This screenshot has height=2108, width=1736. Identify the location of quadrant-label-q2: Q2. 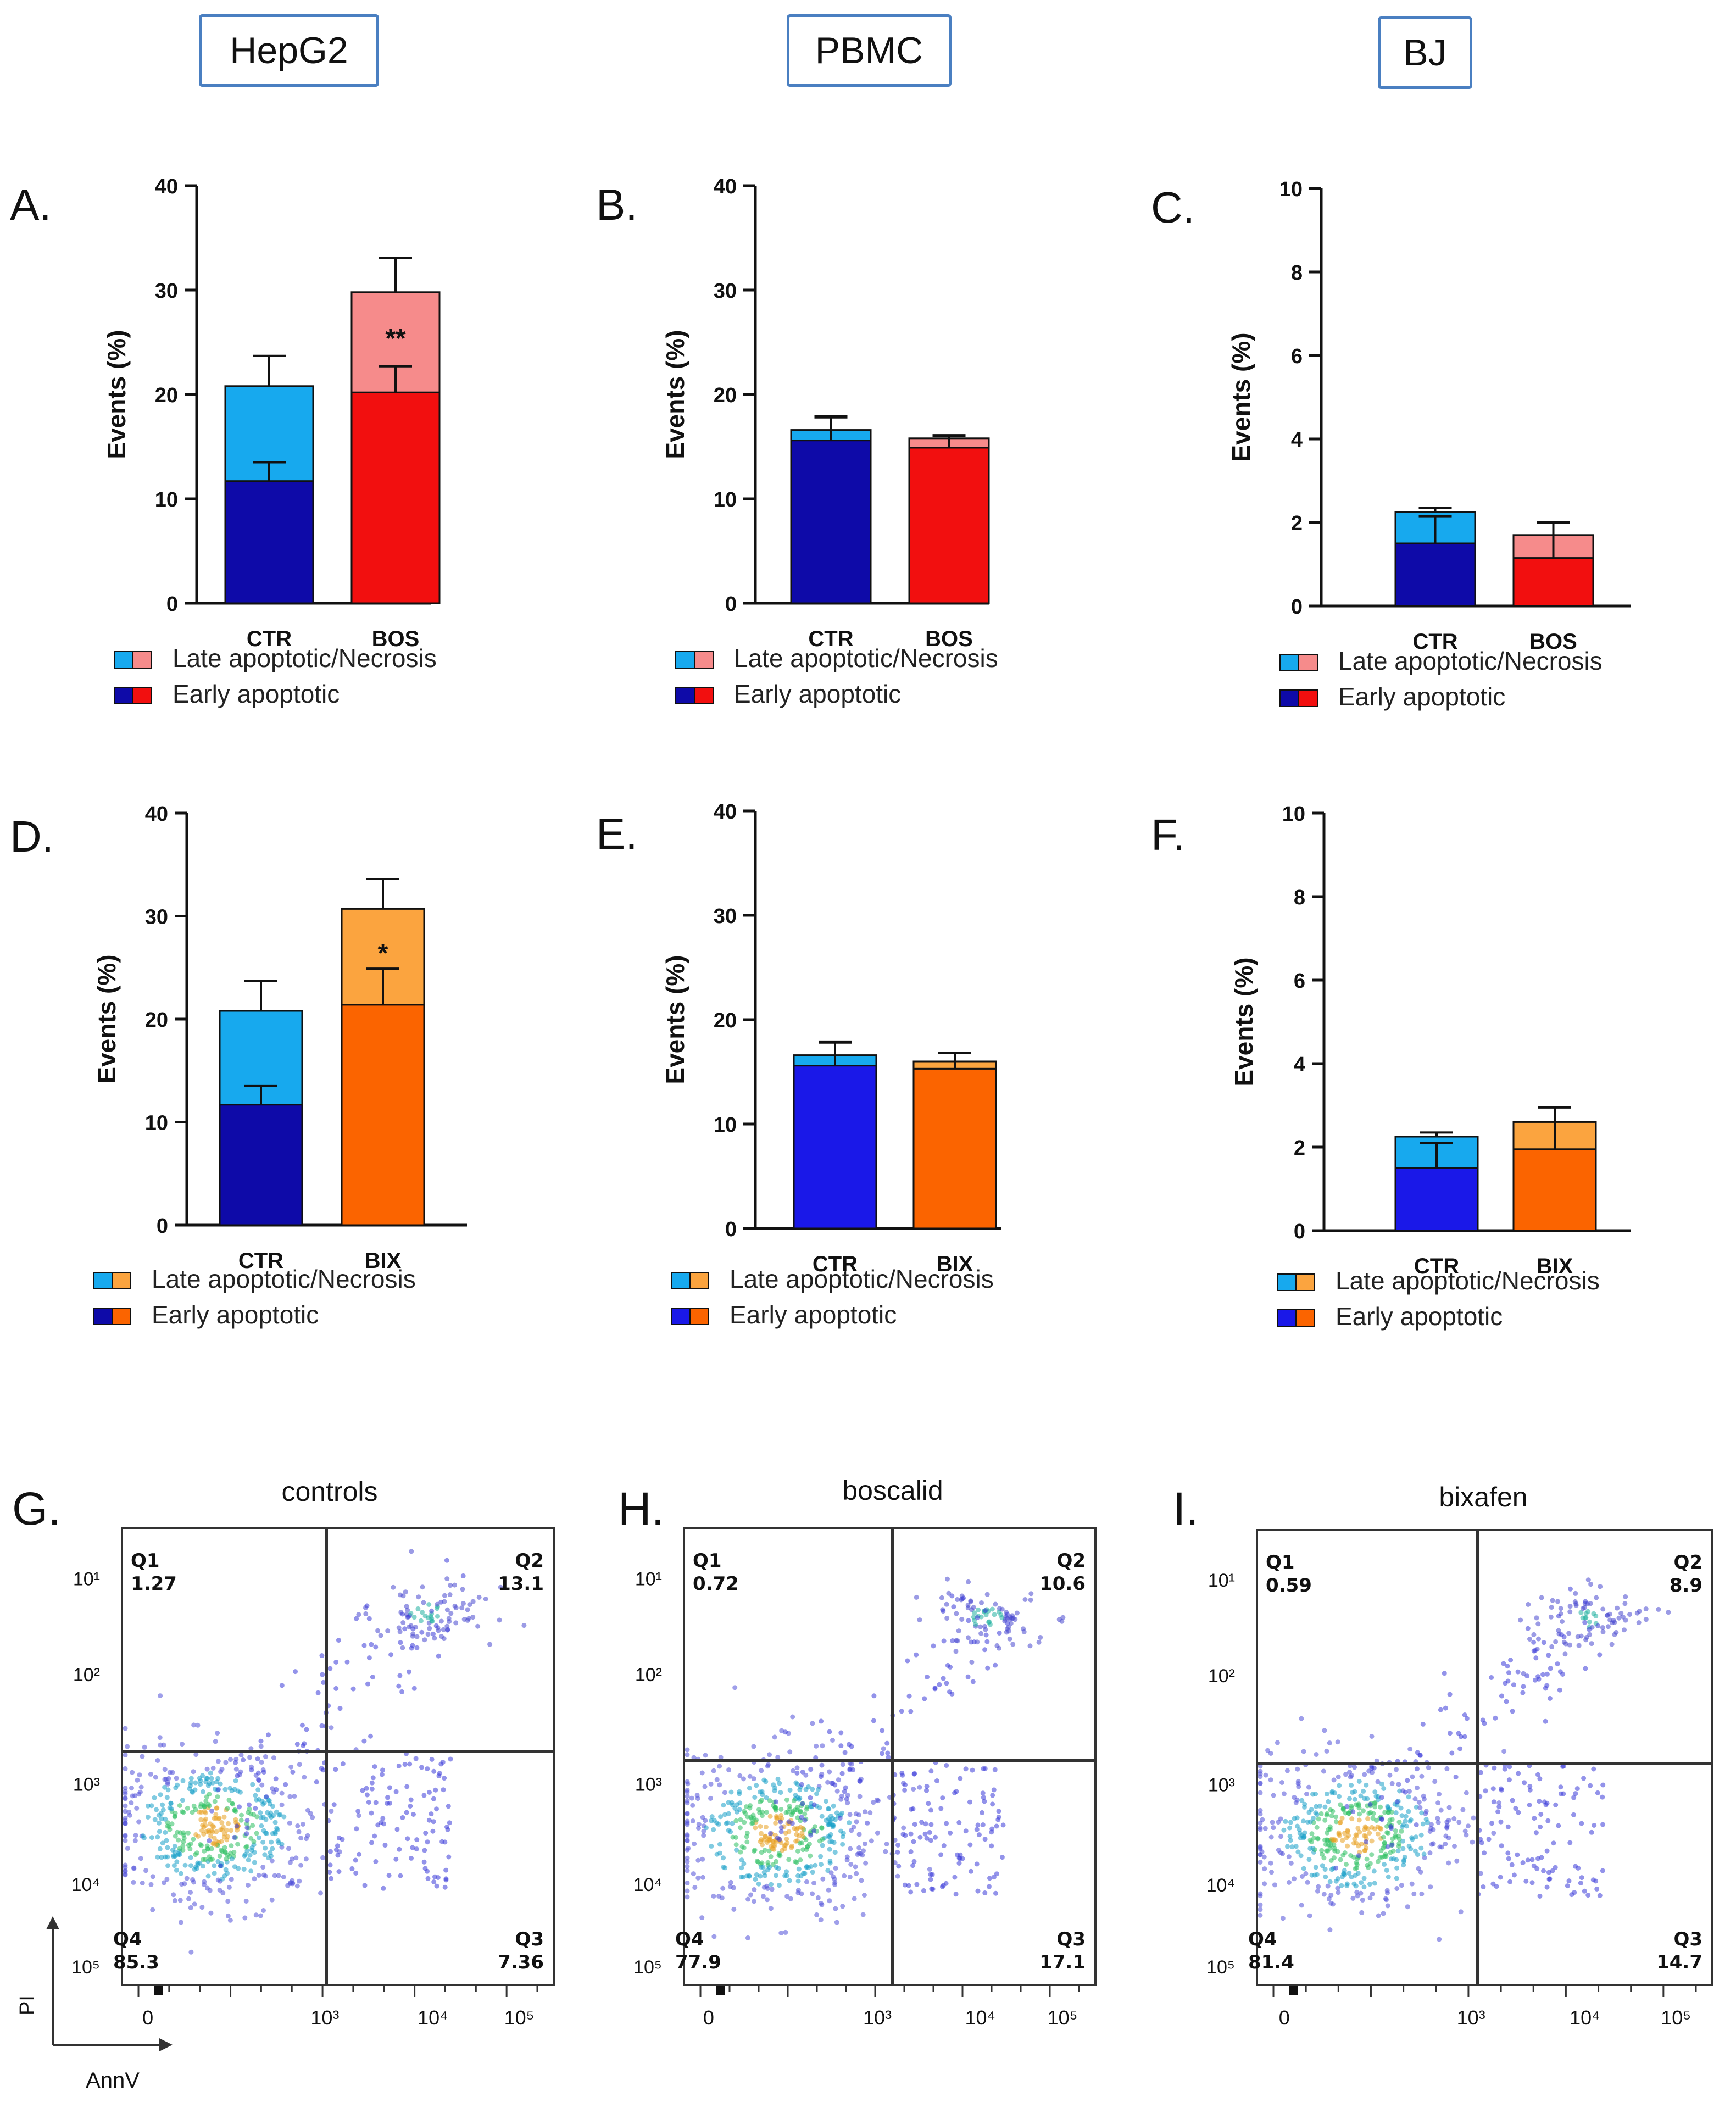
(1688, 1562).